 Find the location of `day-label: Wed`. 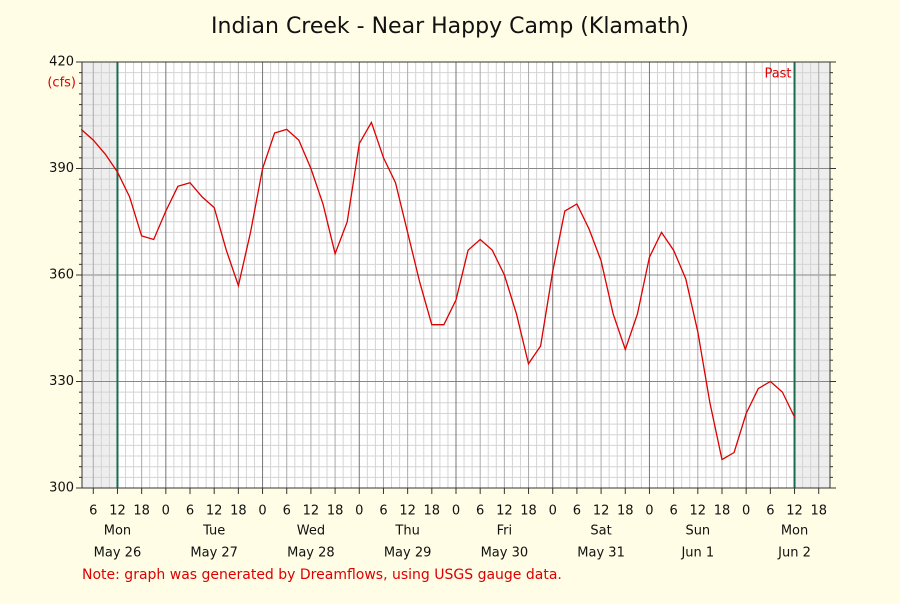

day-label: Wed is located at coordinates (311, 531).